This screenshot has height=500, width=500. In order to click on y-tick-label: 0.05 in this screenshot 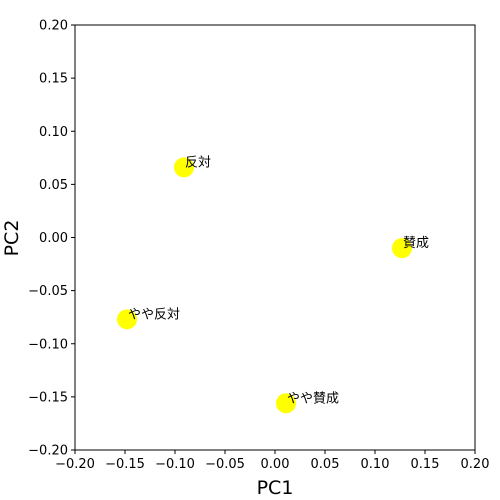, I will do `click(53, 185)`.